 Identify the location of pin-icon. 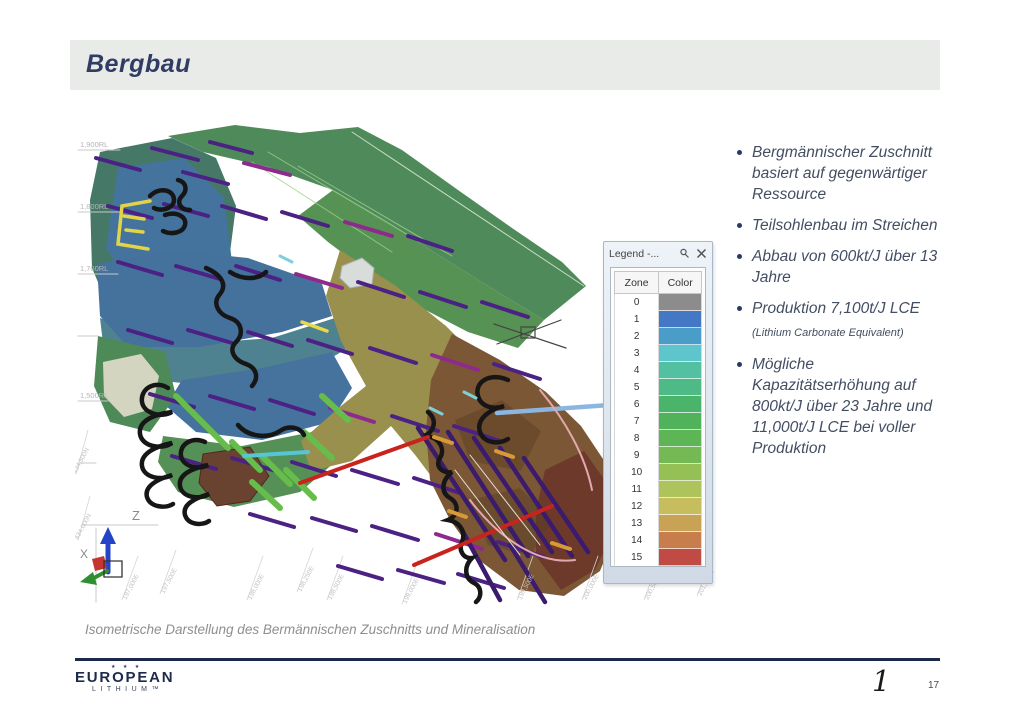
(684, 253).